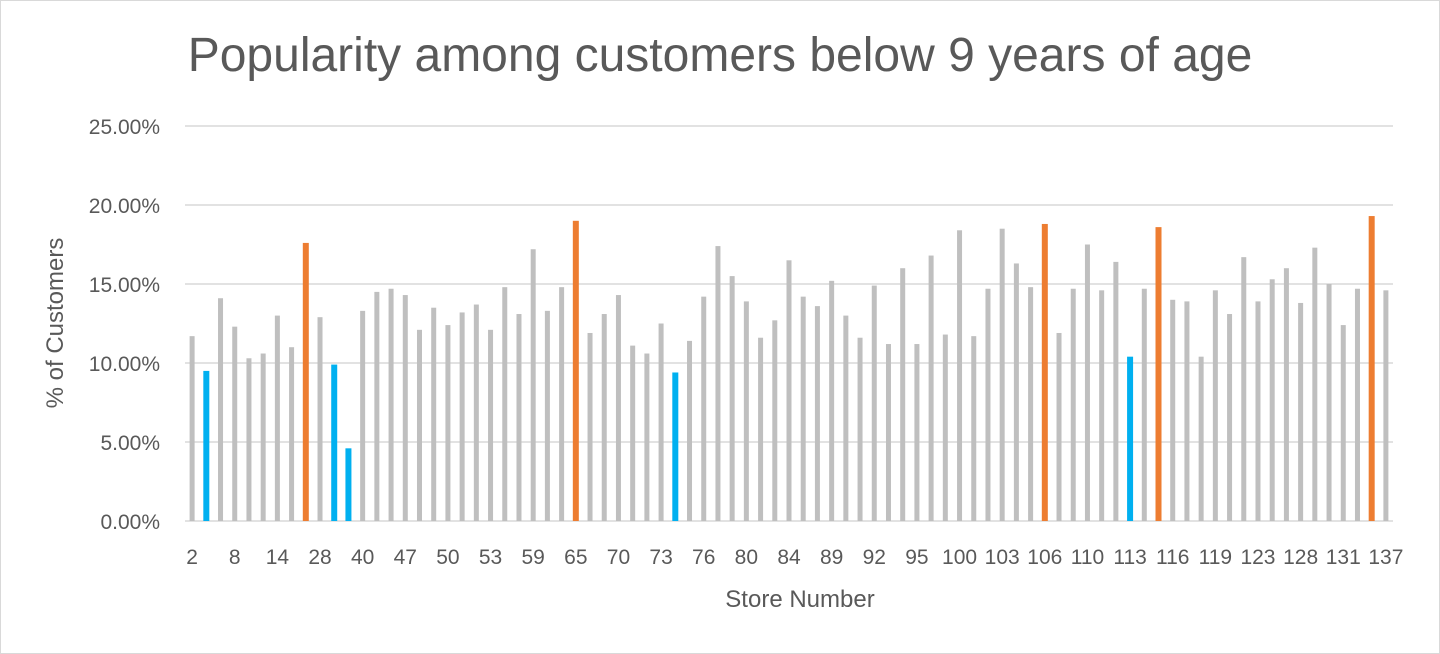 This screenshot has width=1440, height=654. Describe the element at coordinates (319, 557) in the screenshot. I see `x-tick-label: 28` at that location.